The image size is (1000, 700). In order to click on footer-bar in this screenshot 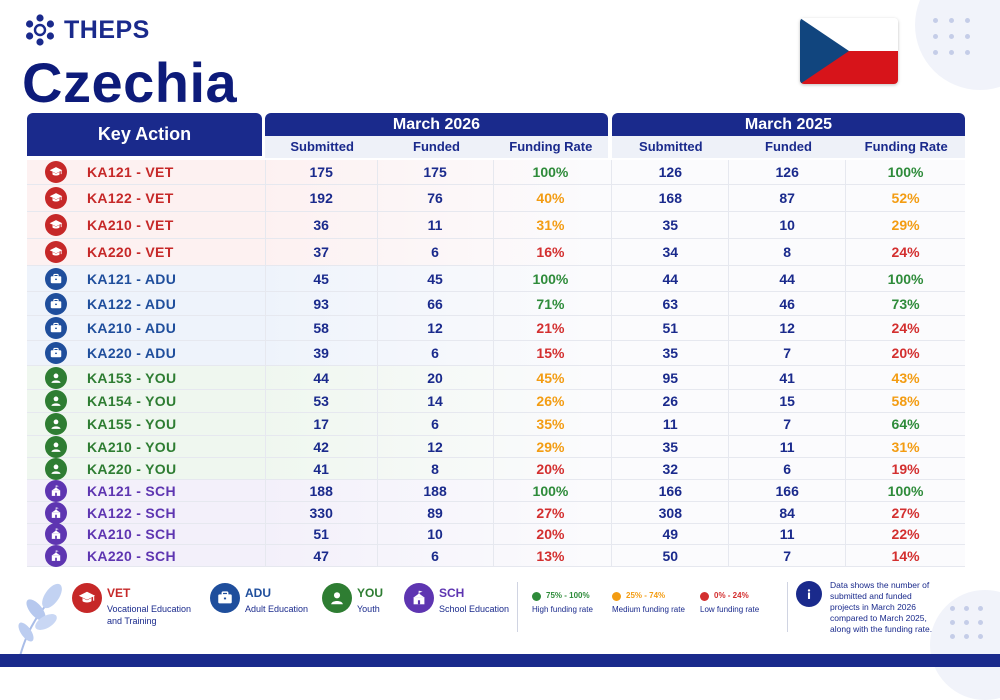, I will do `click(500, 660)`.